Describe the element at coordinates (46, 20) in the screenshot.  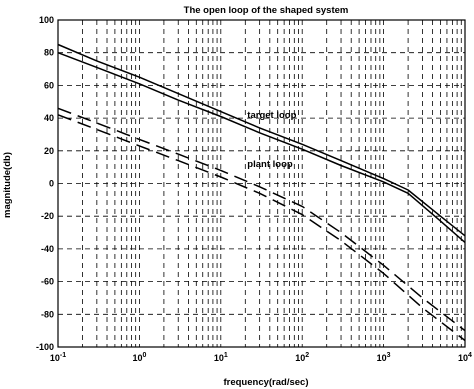
I see `y-tick-label: 100` at that location.